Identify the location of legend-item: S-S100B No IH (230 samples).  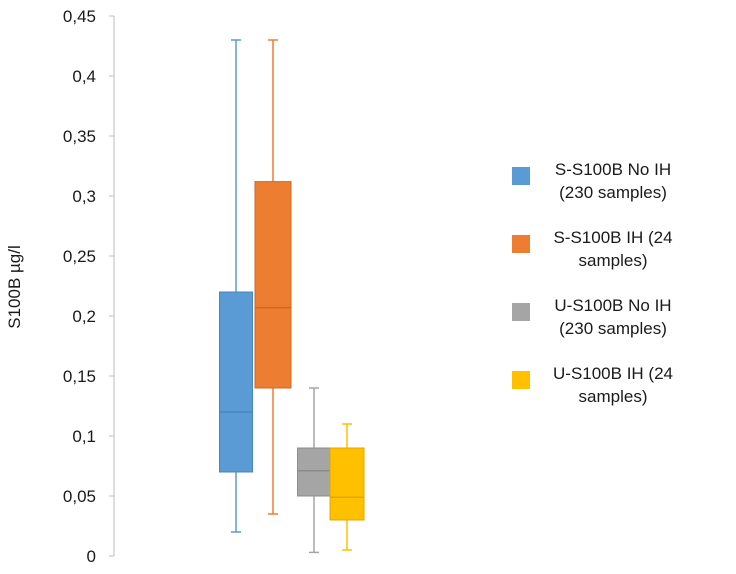
(617, 181).